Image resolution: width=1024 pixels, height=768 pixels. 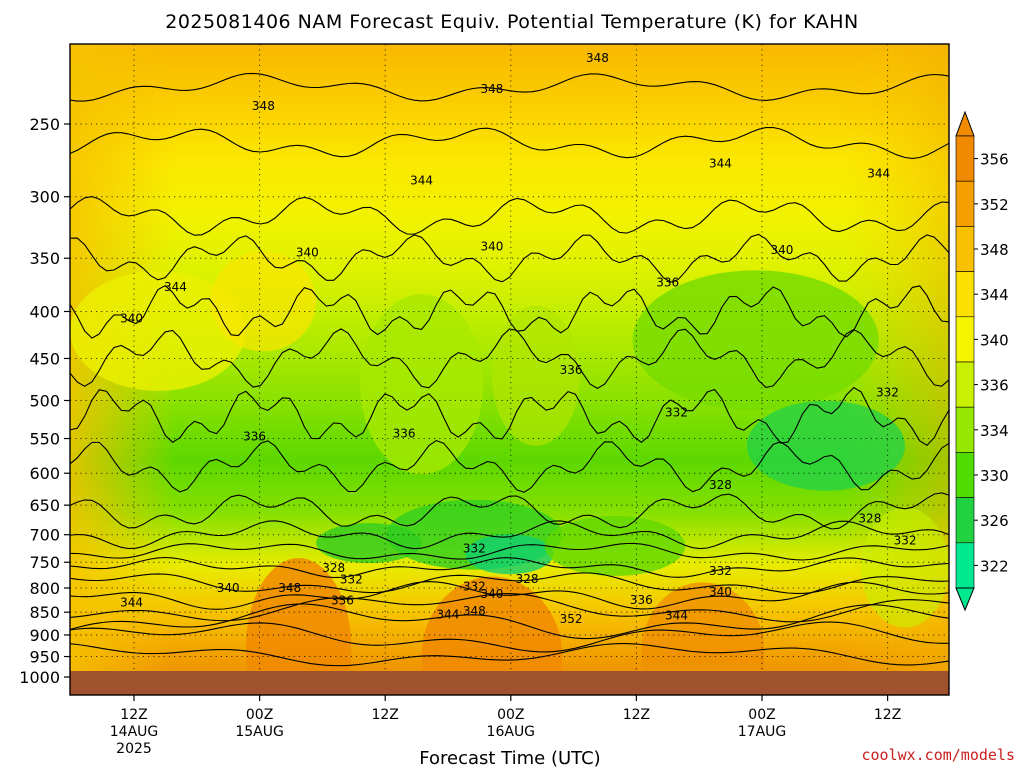 What do you see at coordinates (994, 295) in the screenshot?
I see `colorbar-label: 344` at bounding box center [994, 295].